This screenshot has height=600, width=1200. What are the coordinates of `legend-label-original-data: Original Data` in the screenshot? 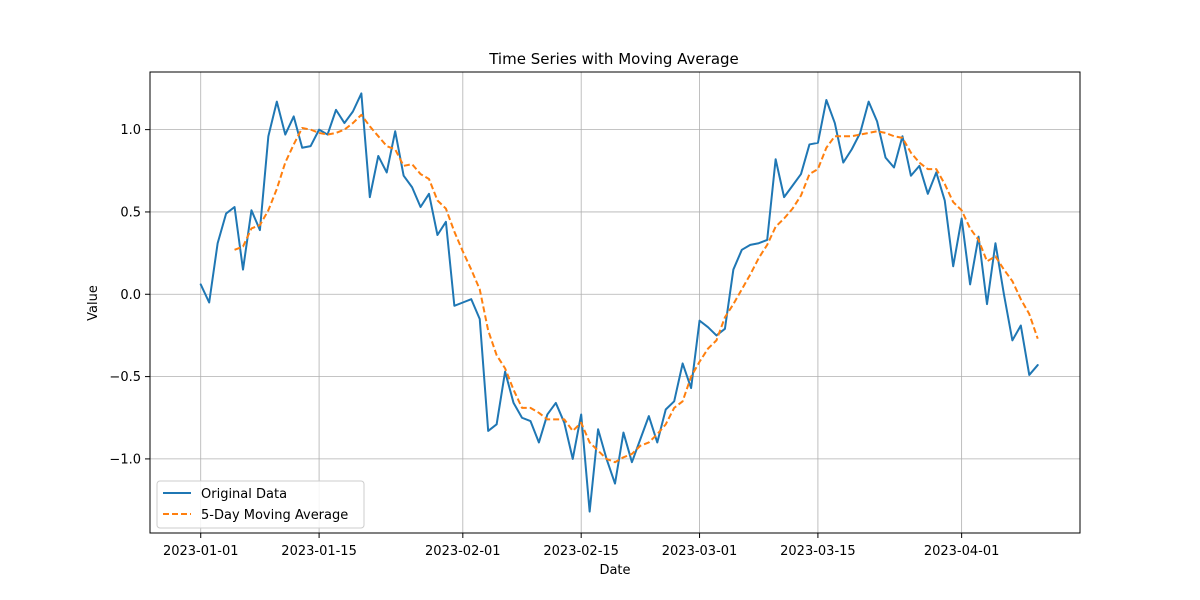 It's located at (244, 494).